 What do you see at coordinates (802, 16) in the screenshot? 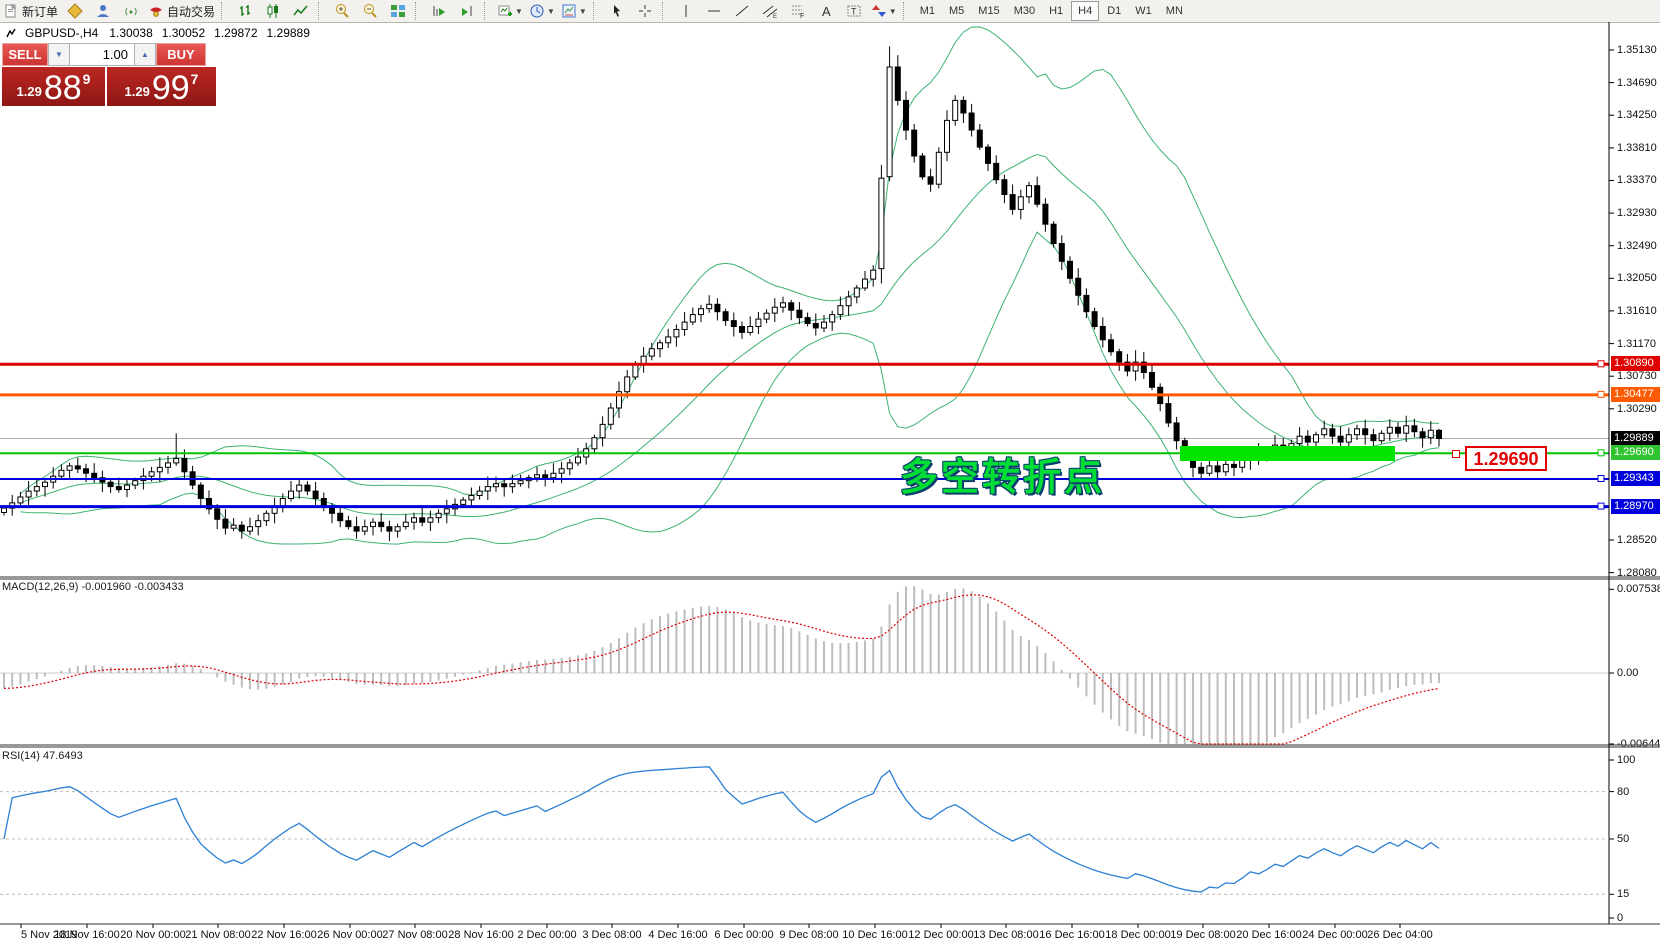
I see `svg-text: F` at bounding box center [802, 16].